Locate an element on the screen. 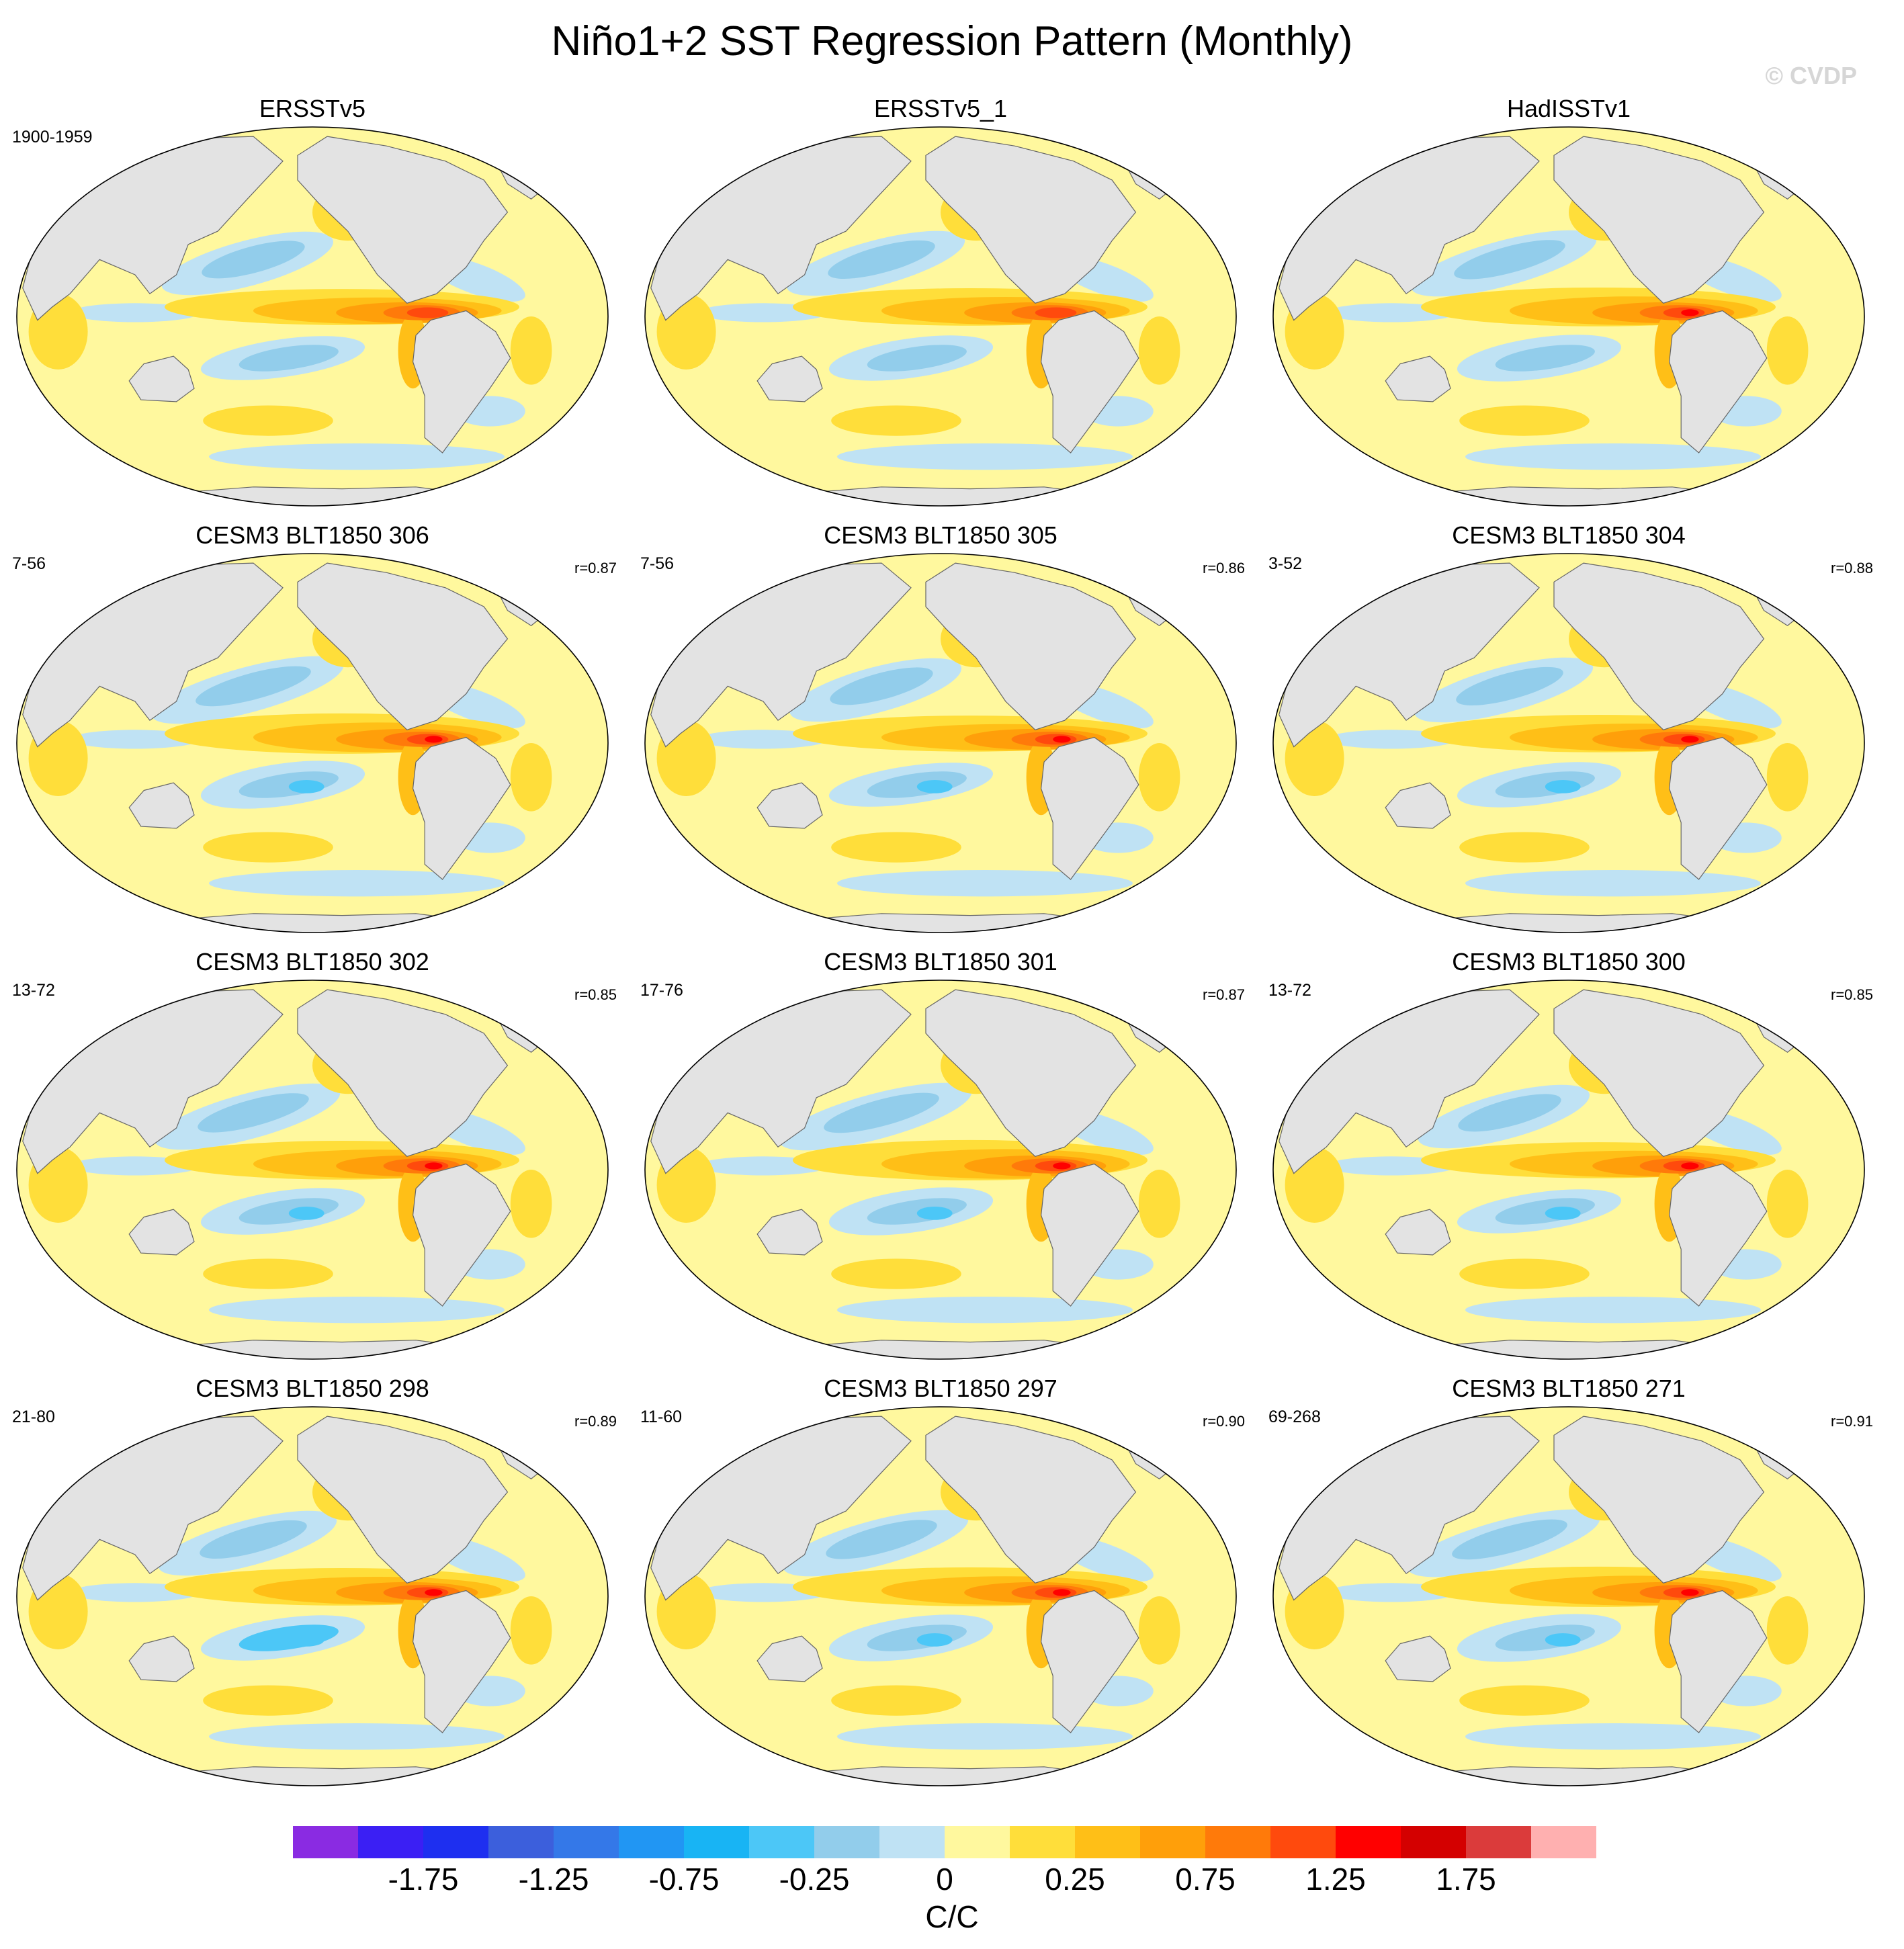 This screenshot has height=1949, width=1904. colorbar-tick-label: 0 is located at coordinates (944, 1879).